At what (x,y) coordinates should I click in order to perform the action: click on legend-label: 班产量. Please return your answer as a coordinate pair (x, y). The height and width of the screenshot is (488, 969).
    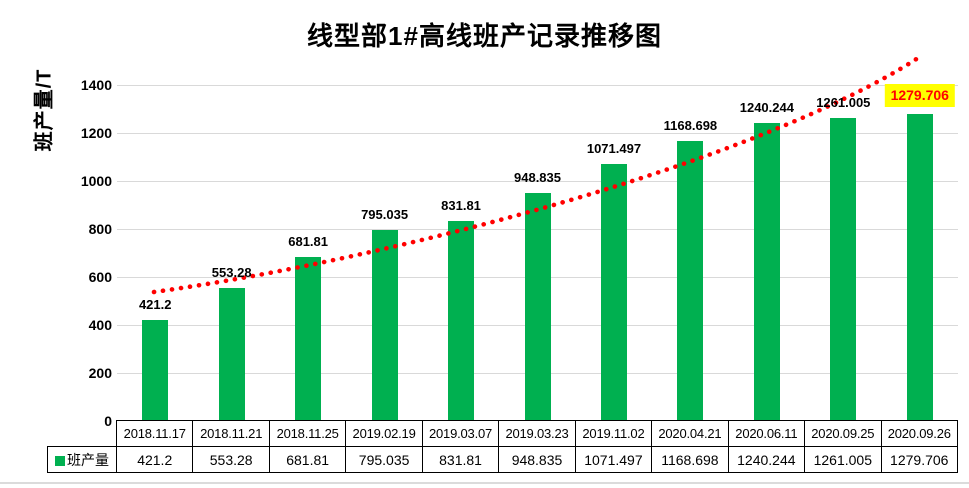
    Looking at the image, I should click on (88, 459).